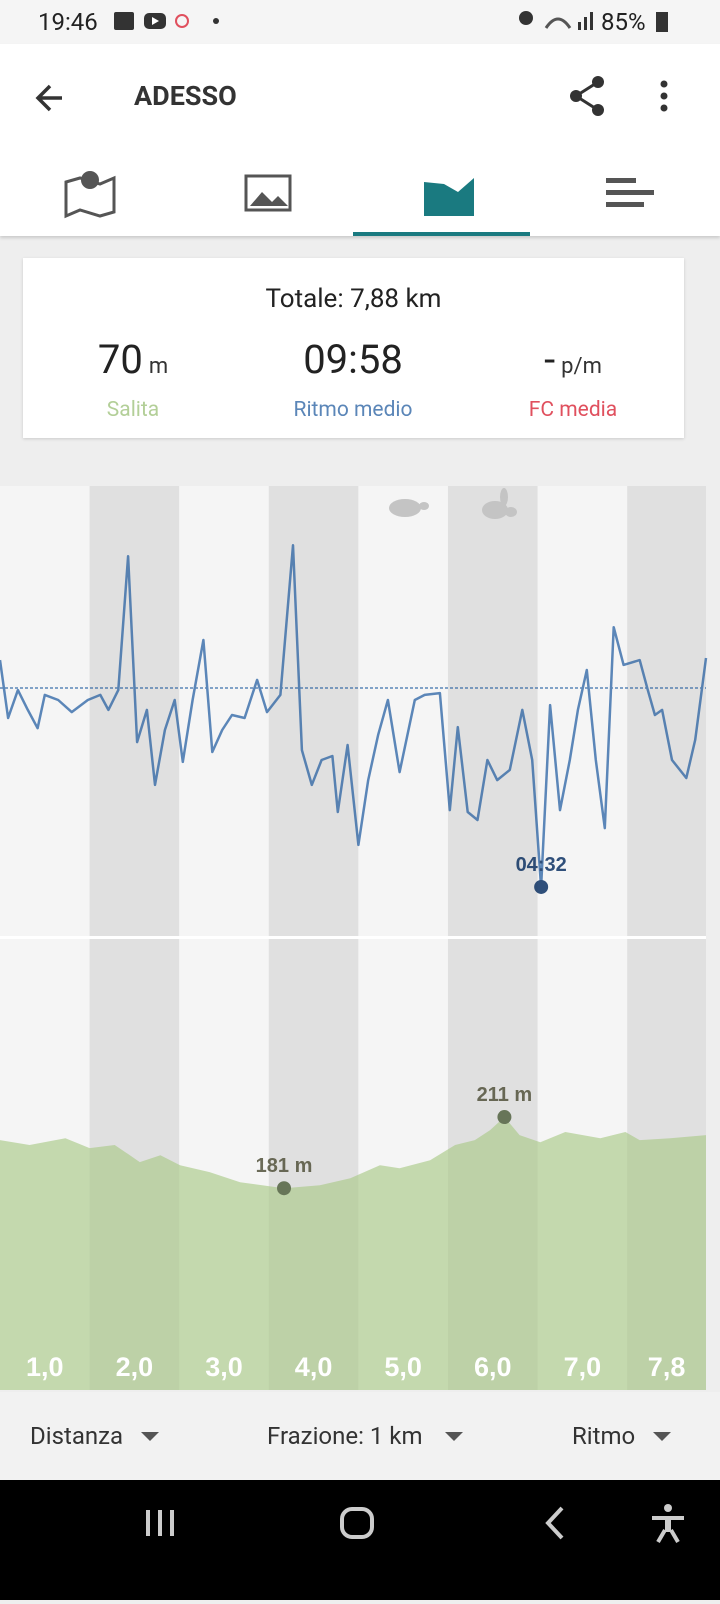  I want to click on x-tick-label: 6,0, so click(493, 1367).